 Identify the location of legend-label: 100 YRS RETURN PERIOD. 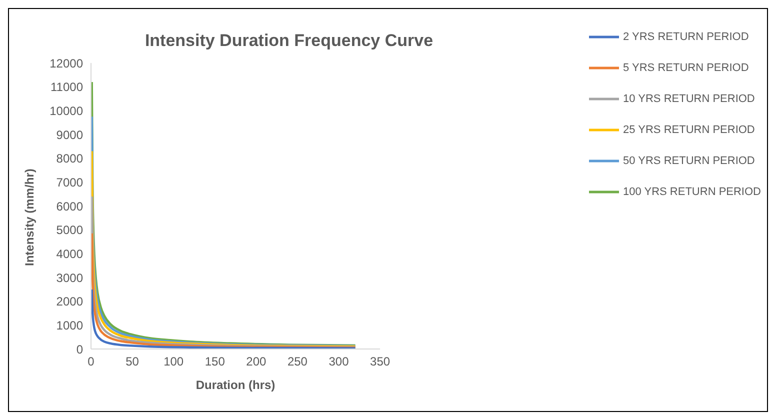
(692, 192).